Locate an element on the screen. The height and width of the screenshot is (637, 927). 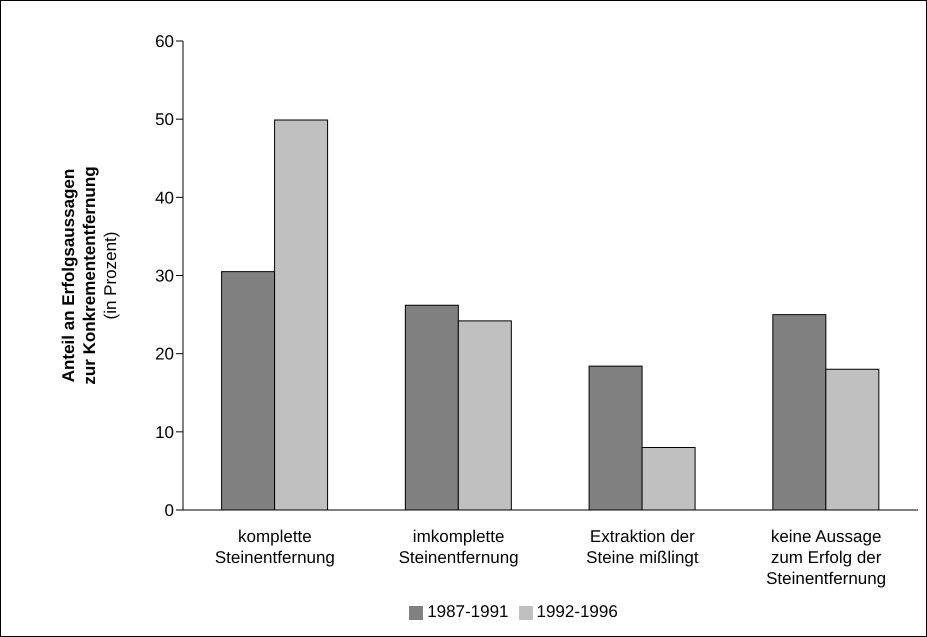
x-tick-label: Extraktion der Steine mißlingt is located at coordinates (642, 547).